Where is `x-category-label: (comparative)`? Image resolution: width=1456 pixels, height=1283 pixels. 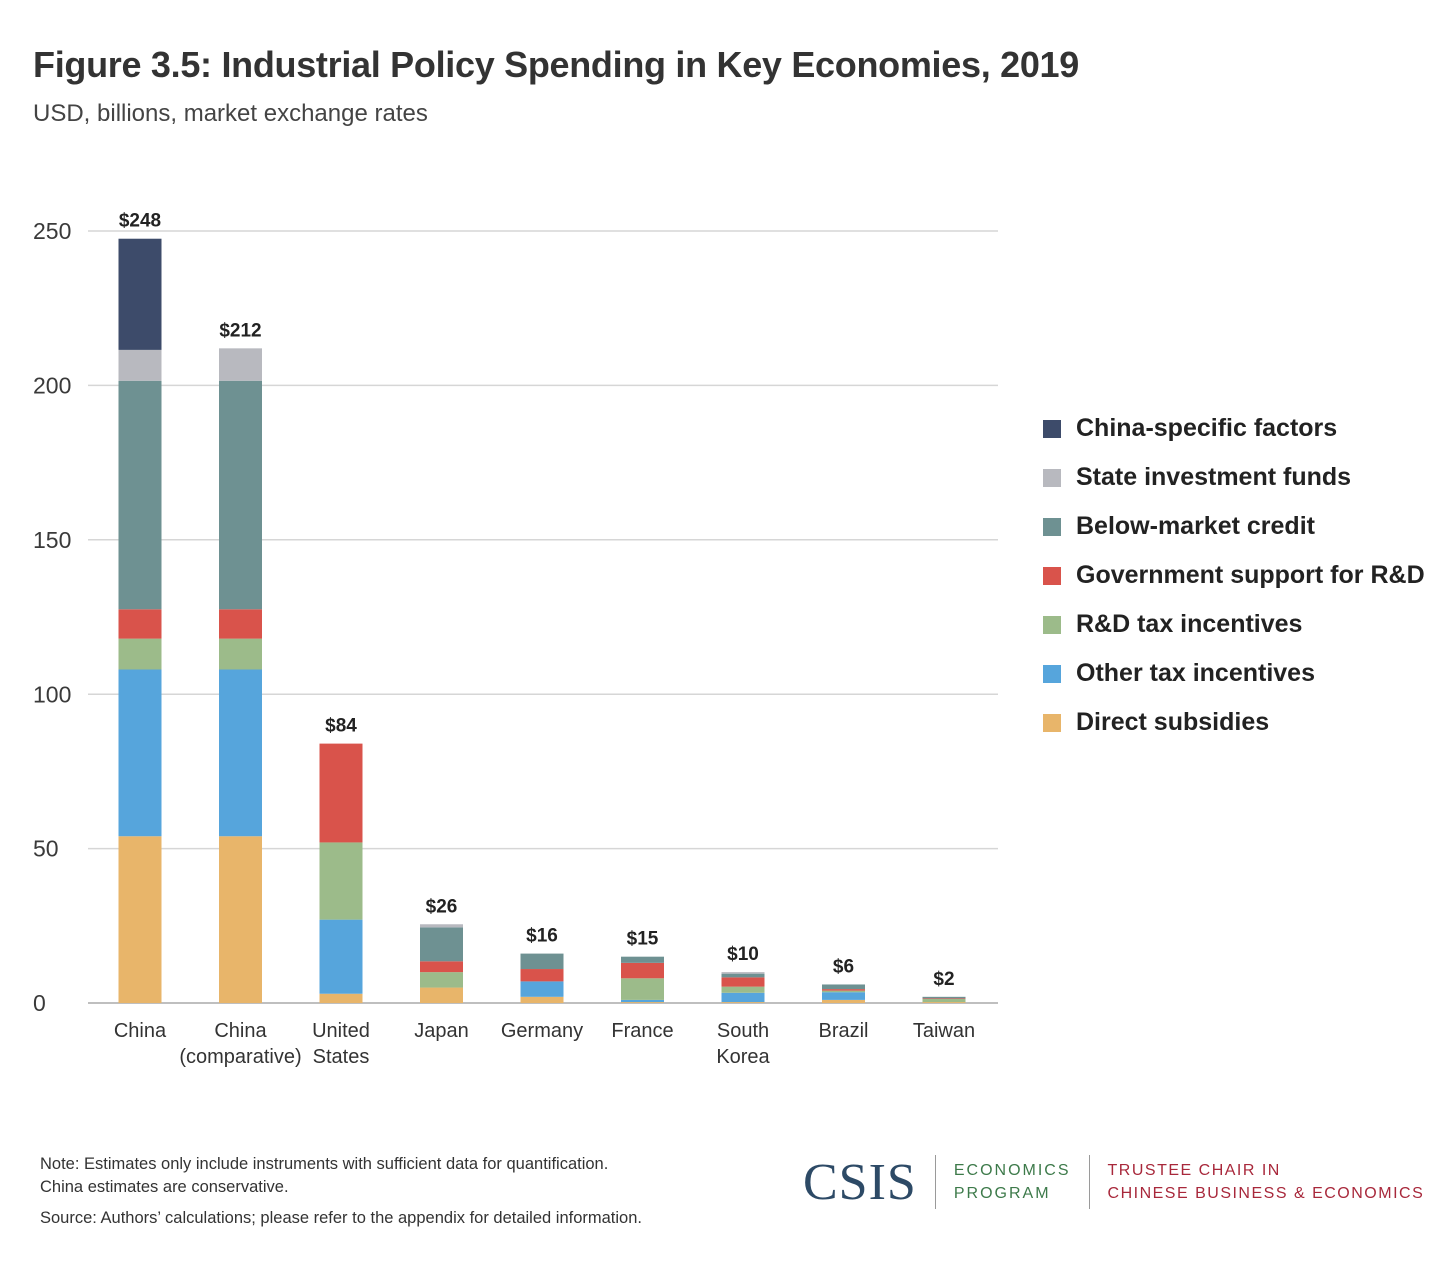 x-category-label: (comparative) is located at coordinates (240, 1057).